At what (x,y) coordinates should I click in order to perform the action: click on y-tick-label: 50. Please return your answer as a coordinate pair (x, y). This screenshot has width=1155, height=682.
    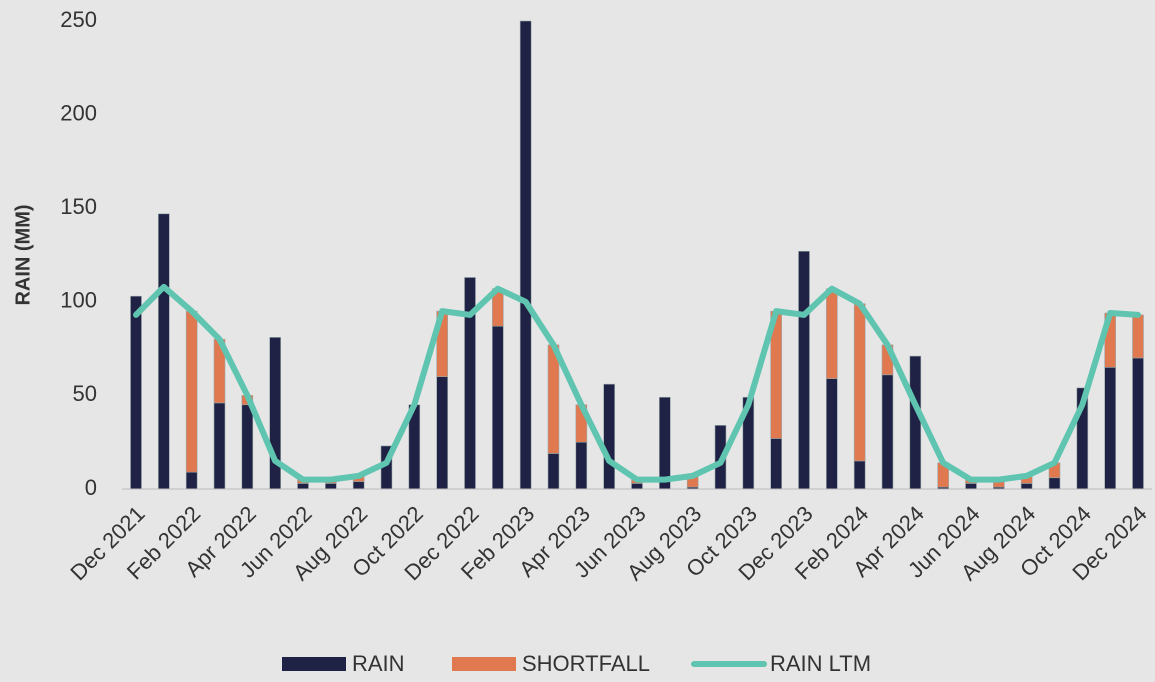
    Looking at the image, I should click on (85, 393).